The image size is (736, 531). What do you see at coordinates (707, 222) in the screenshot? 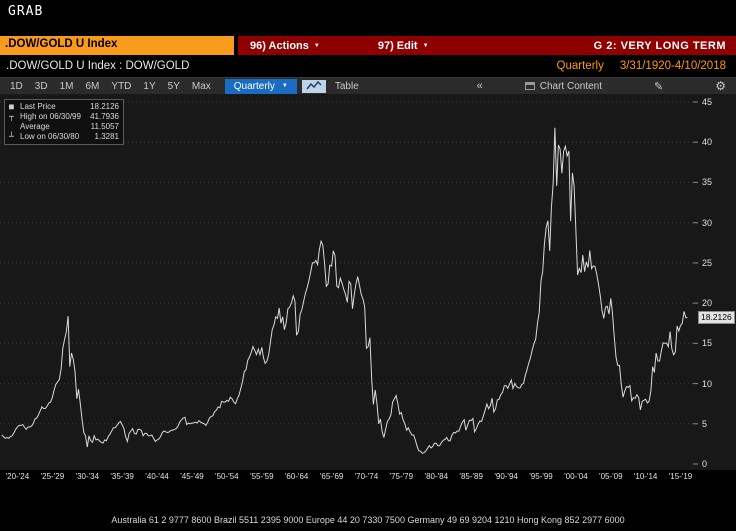
I see `y-axis-tick-label: 30` at bounding box center [707, 222].